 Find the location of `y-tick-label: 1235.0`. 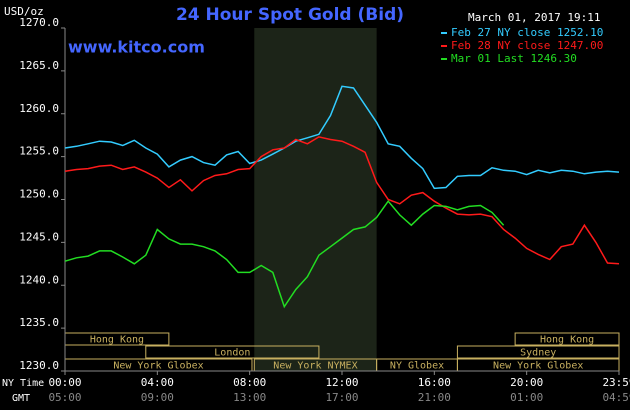

y-tick-label: 1235.0 is located at coordinates (39, 322).